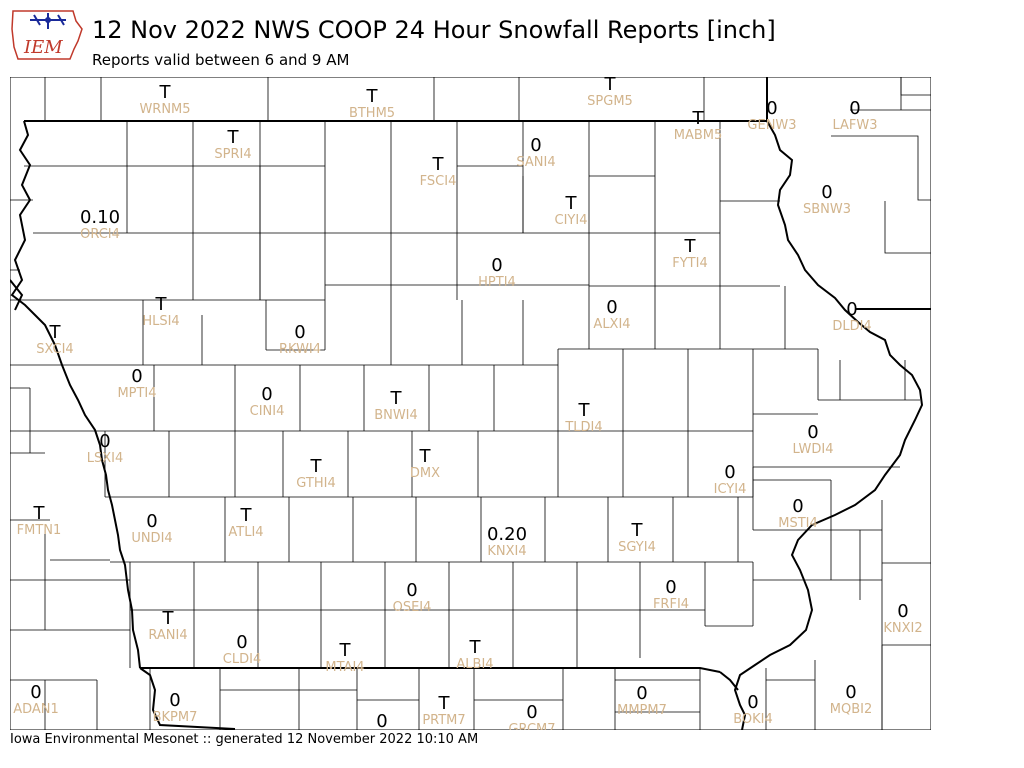 The width and height of the screenshot is (1024, 768). I want to click on nebraska-border, so click(17, 295).